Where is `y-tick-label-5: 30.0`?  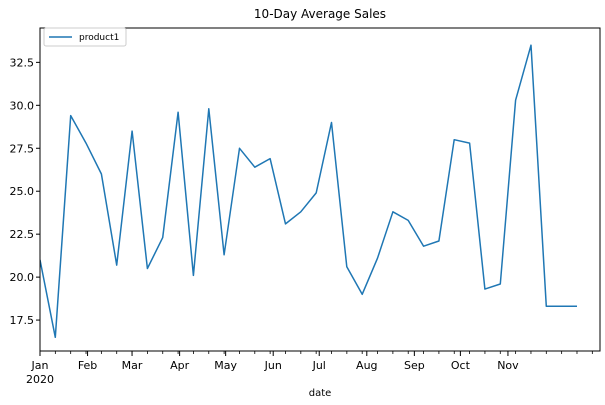 y-tick-label-5: 30.0 is located at coordinates (22, 105).